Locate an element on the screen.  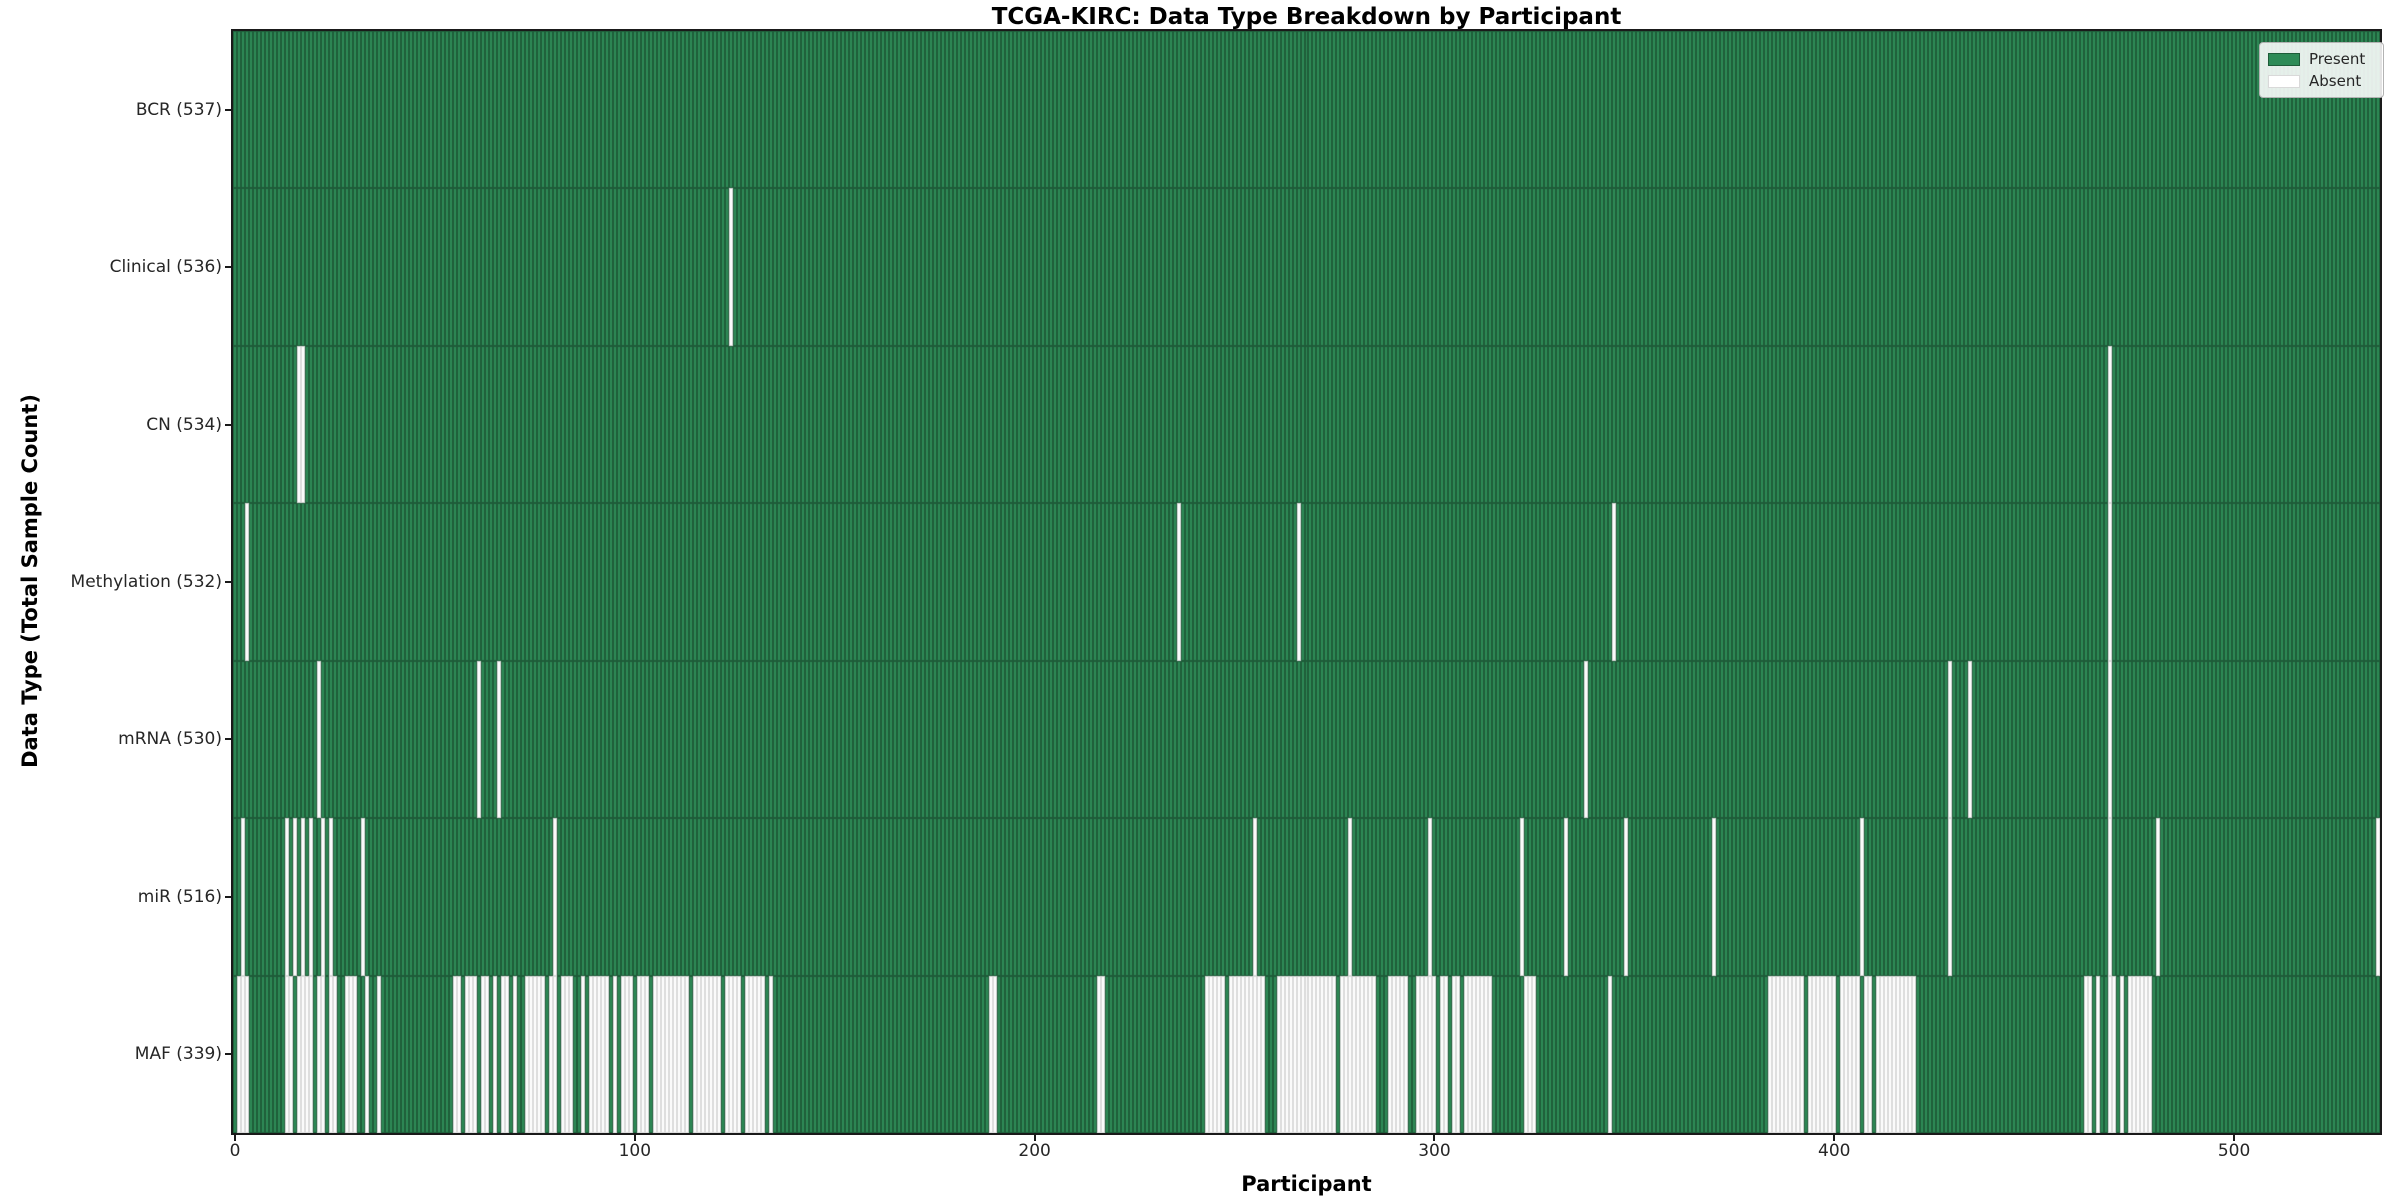
legend-item-present: Present is located at coordinates (2321, 59).